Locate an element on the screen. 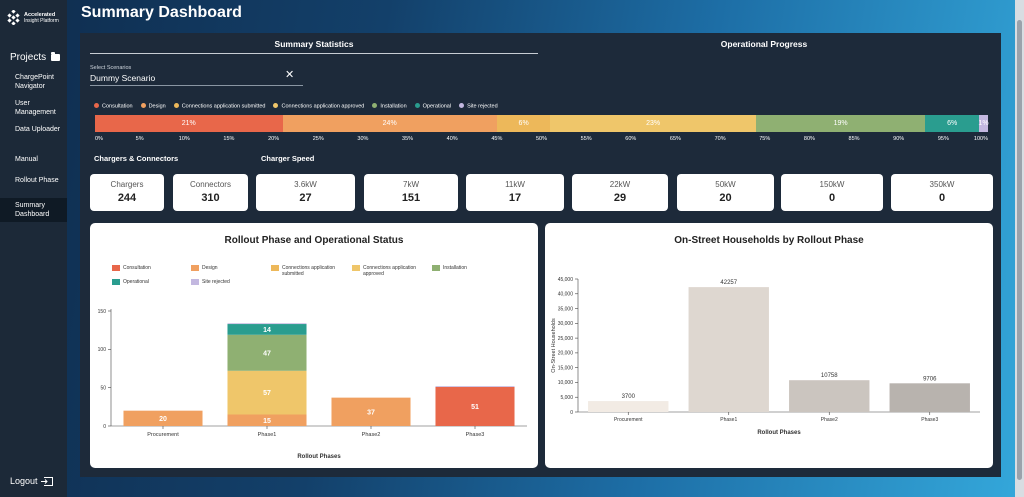 The height and width of the screenshot is (497, 1024). status-legend-item: Connections application submitted is located at coordinates (219, 106).